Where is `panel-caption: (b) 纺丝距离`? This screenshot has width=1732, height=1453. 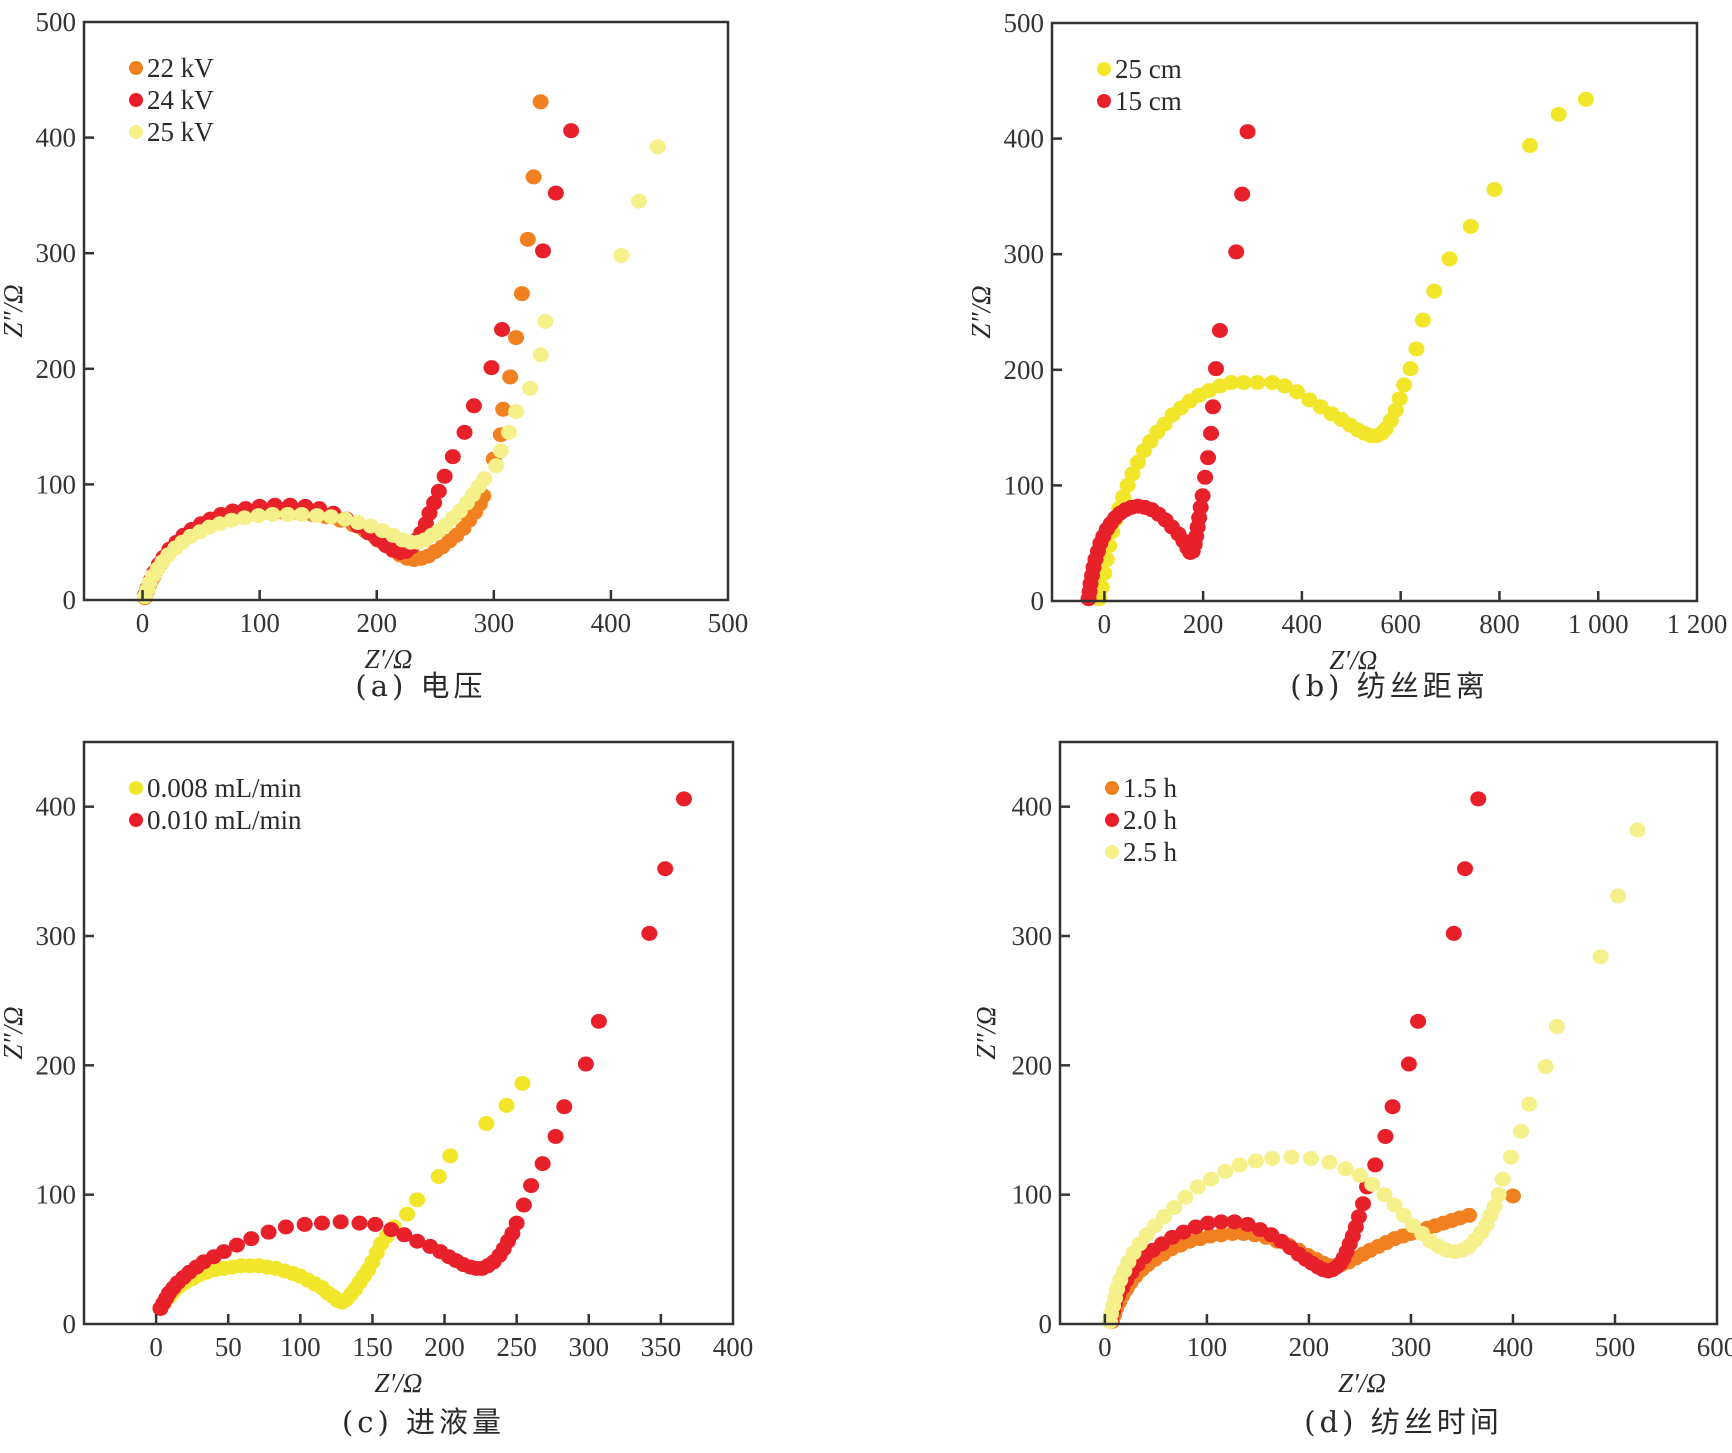 panel-caption: (b) 纺丝距离 is located at coordinates (1389, 686).